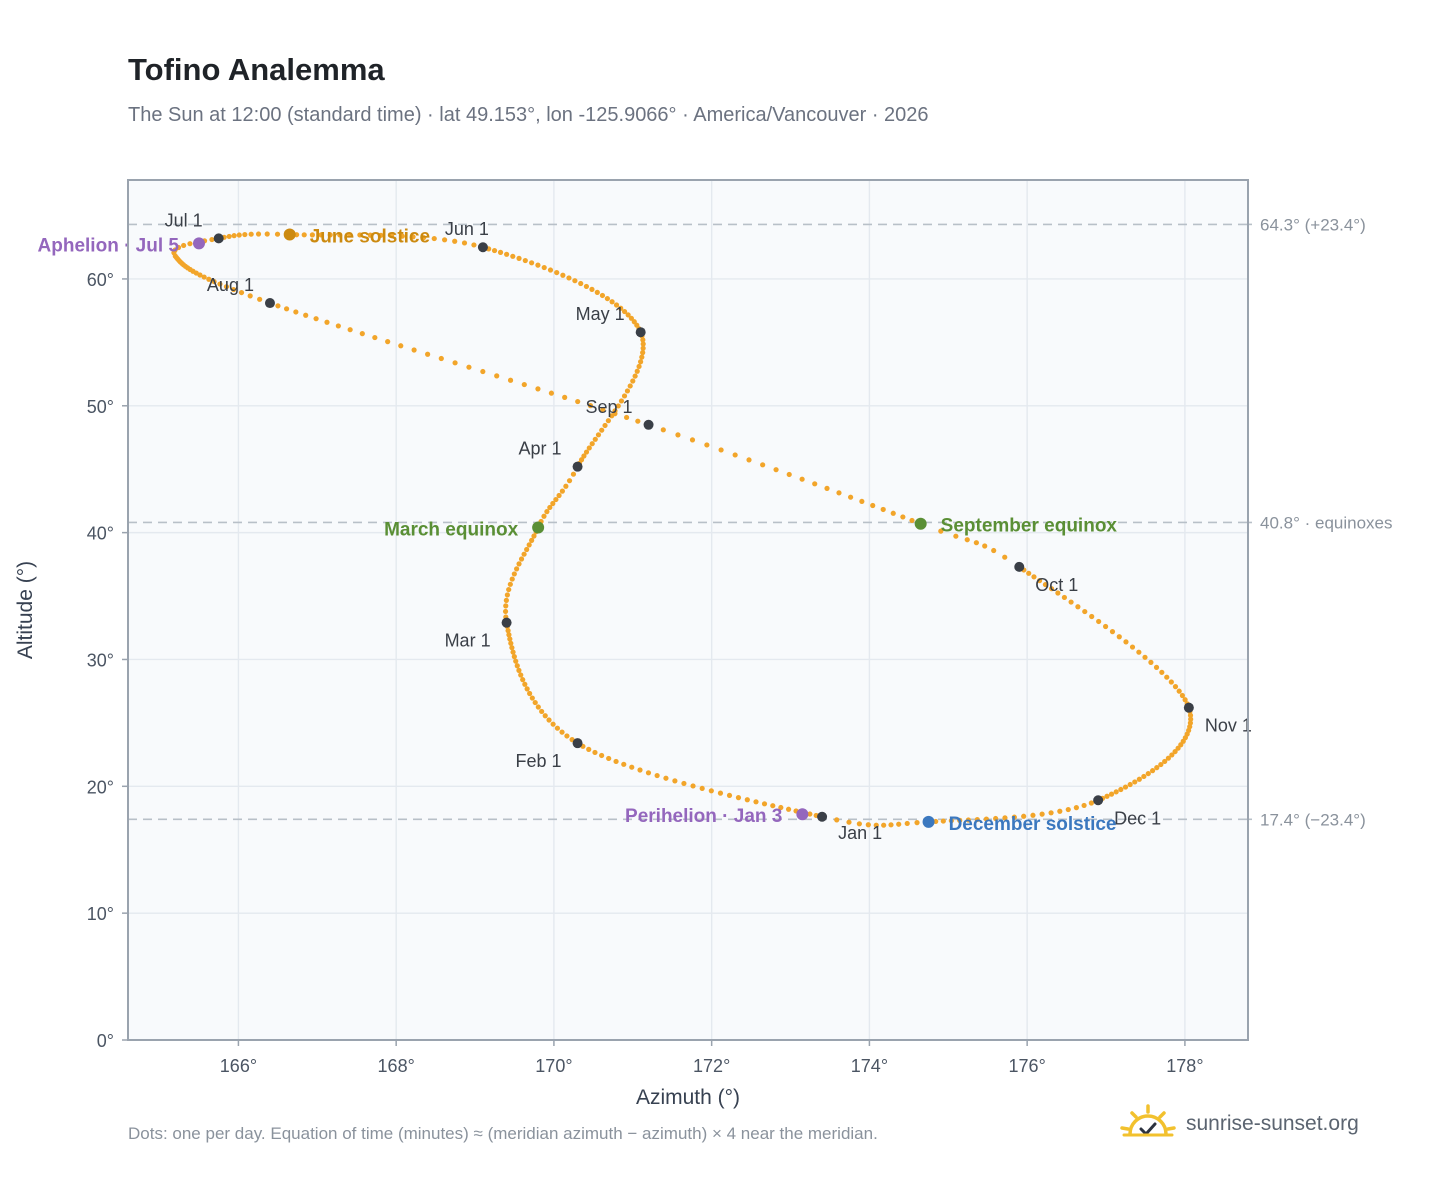 The height and width of the screenshot is (1188, 1448). What do you see at coordinates (238, 1066) in the screenshot?
I see `x-tick-label: 166°` at bounding box center [238, 1066].